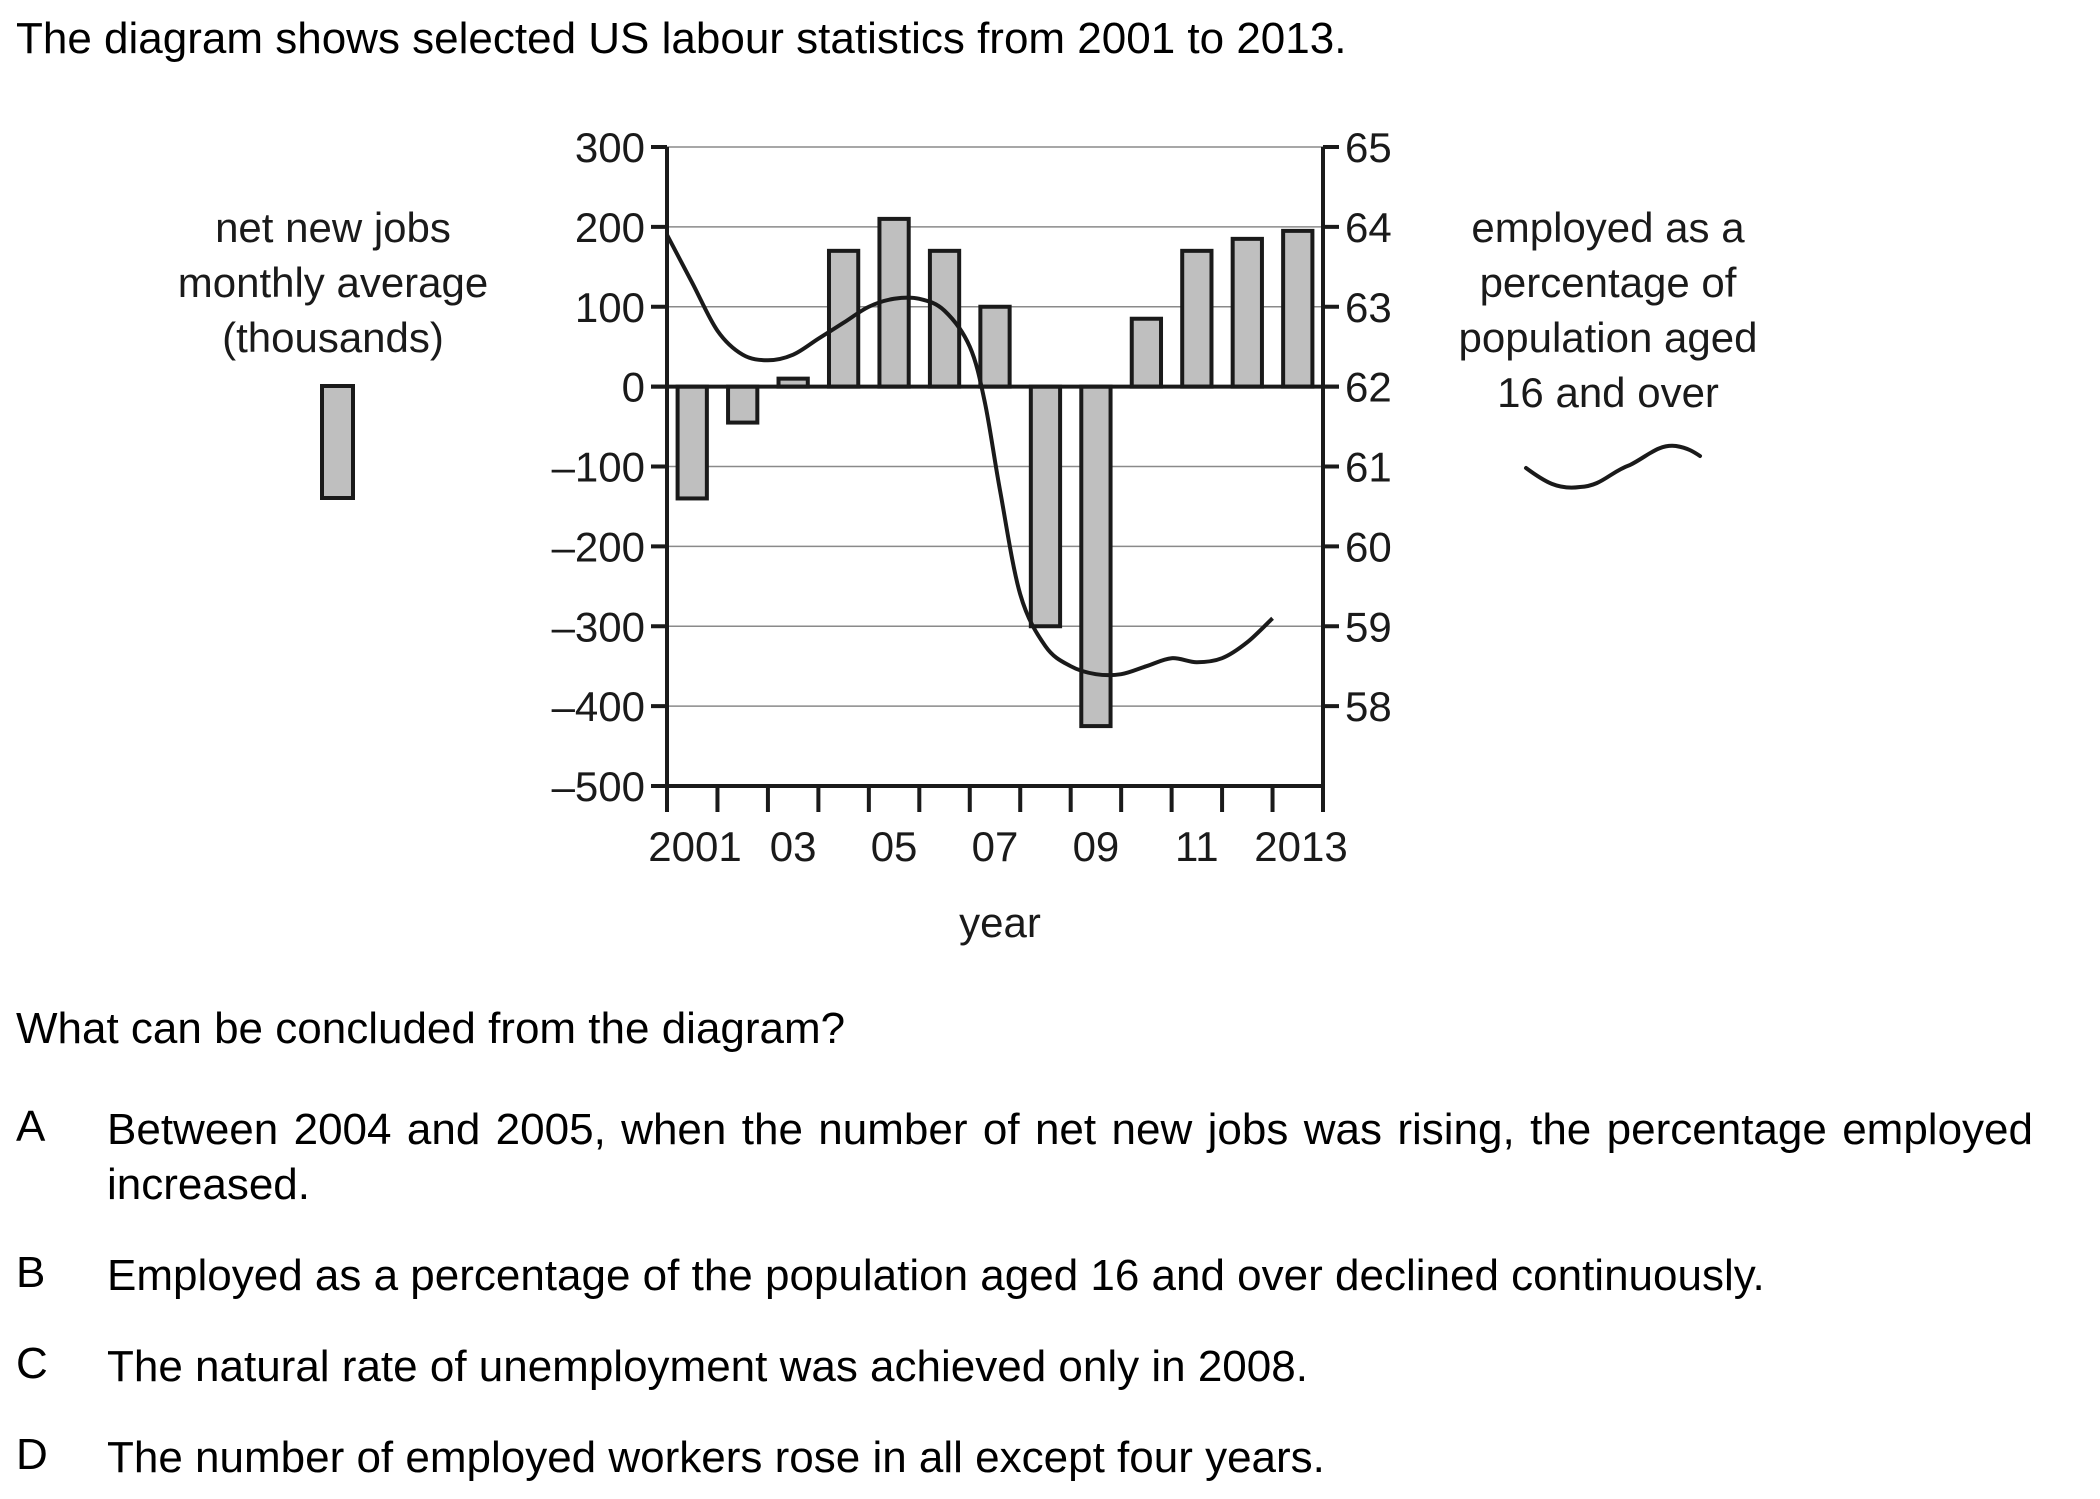  Describe the element at coordinates (1608, 337) in the screenshot. I see `right-axis-title-line: population aged` at that location.